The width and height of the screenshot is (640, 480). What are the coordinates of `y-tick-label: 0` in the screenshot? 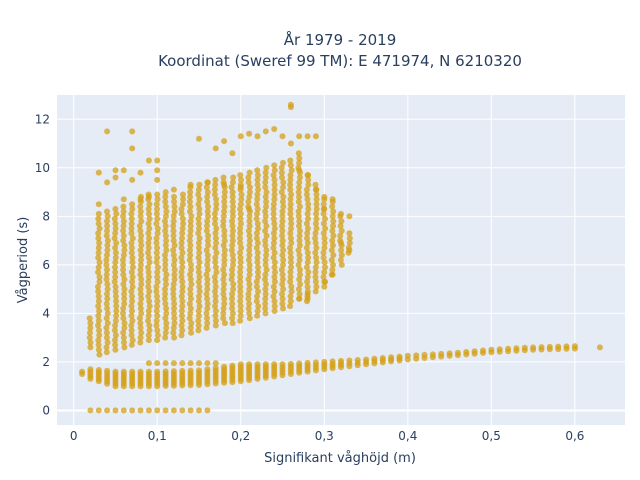 It's located at (46, 410).